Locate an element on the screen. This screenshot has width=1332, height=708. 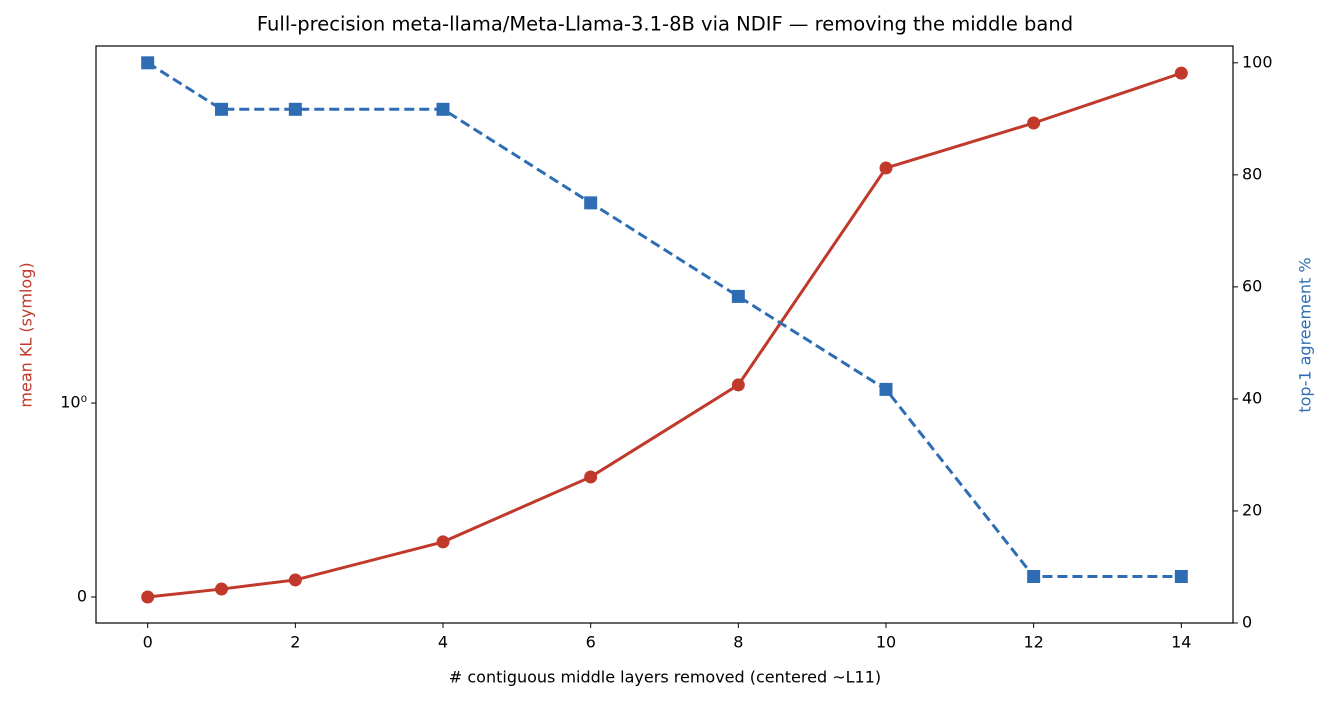
x-tick-label: 14 is located at coordinates (1181, 642).